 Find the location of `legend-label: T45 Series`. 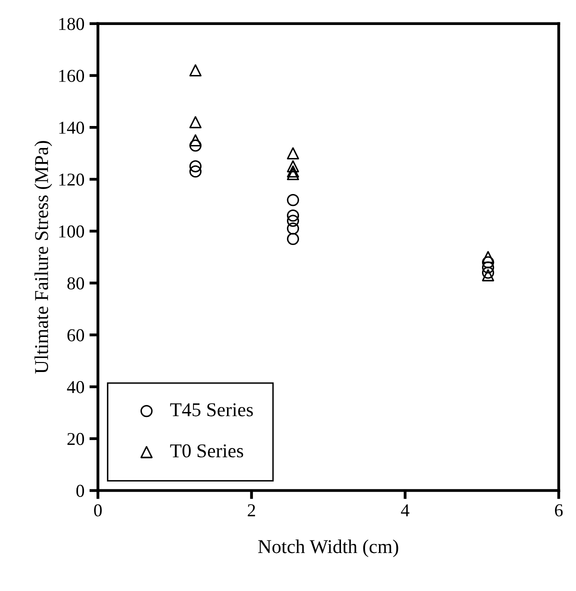

legend-label: T45 Series is located at coordinates (211, 409).